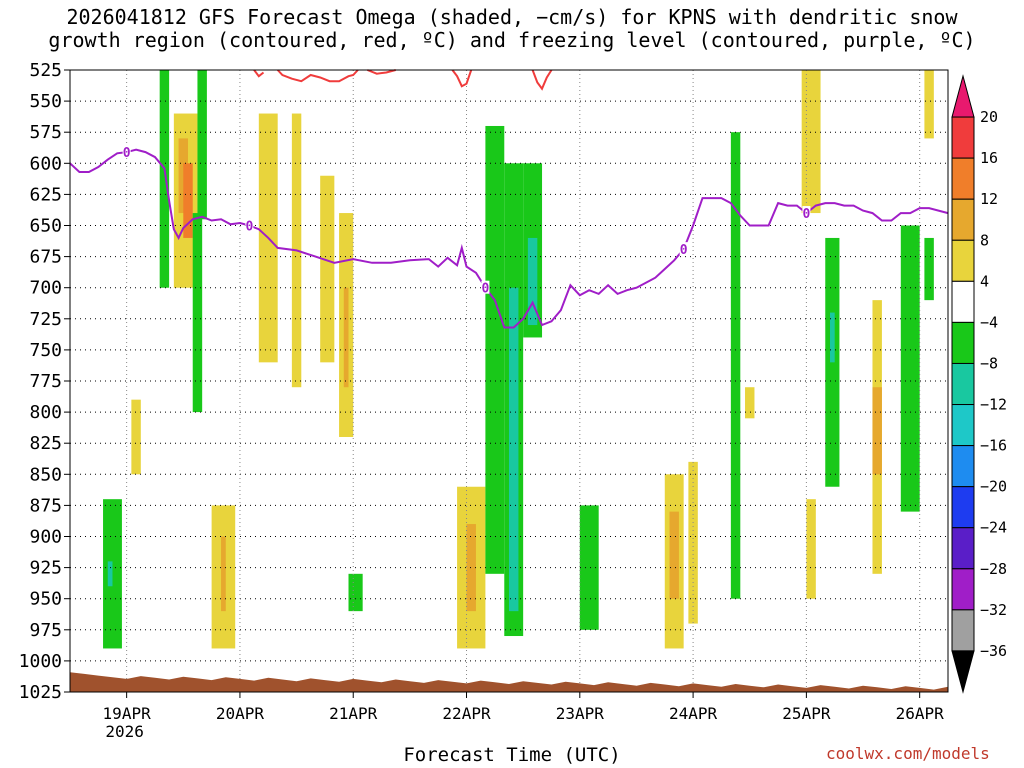 This screenshot has height=768, width=1024. I want to click on ground-surface, so click(509, 682).